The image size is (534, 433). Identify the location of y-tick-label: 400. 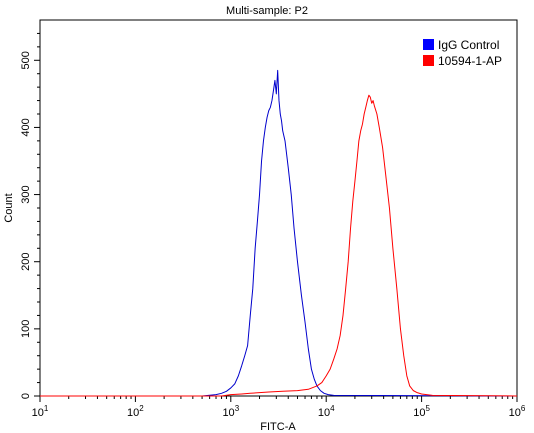
(26, 127).